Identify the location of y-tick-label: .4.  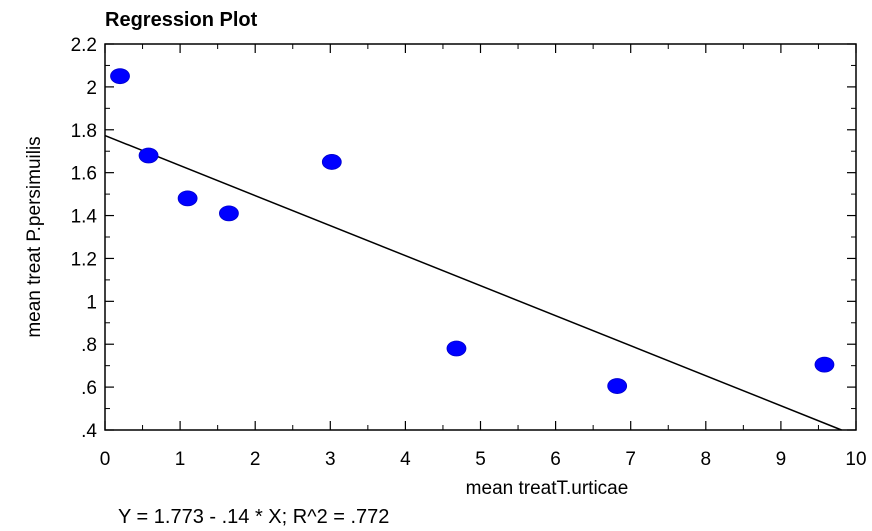
(89, 431).